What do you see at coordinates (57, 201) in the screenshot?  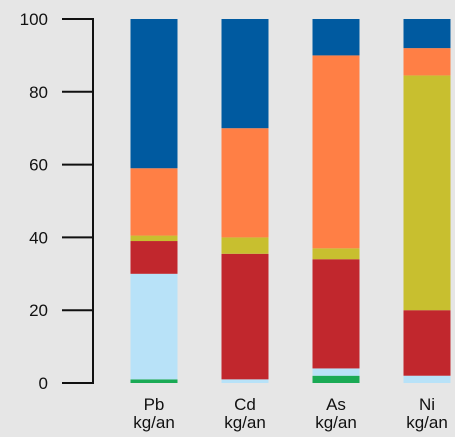 I see `y-axis-ticks: 0 20 40 60 80 100` at bounding box center [57, 201].